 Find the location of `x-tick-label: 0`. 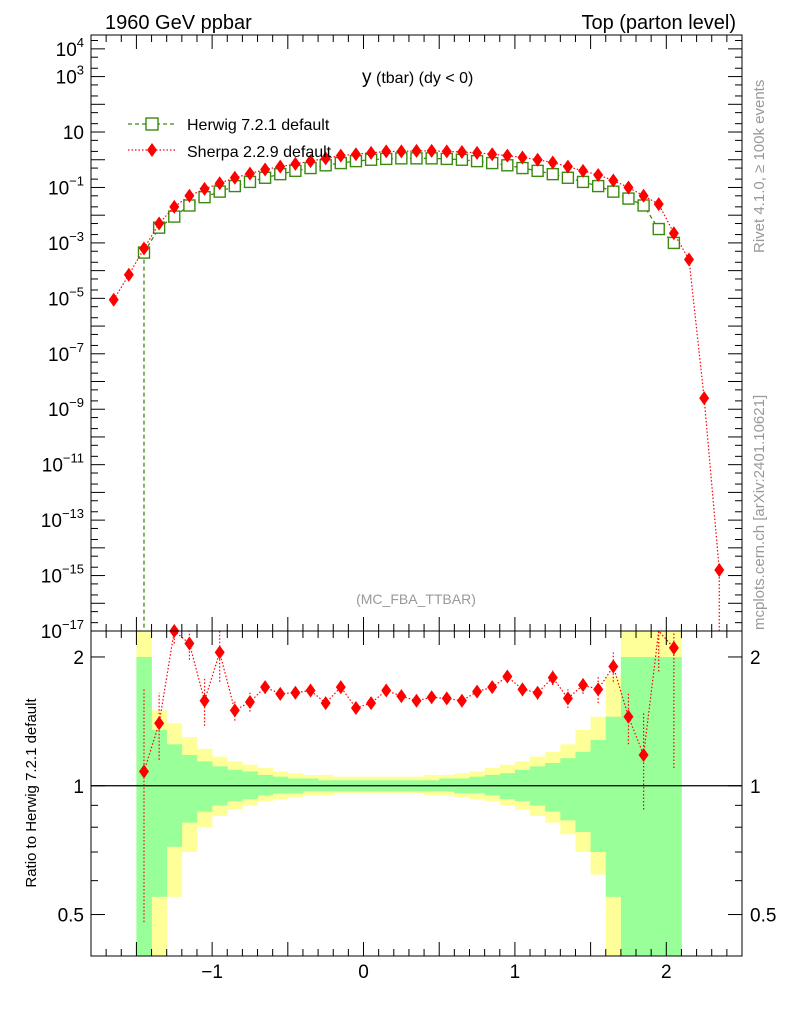

x-tick-label: 0 is located at coordinates (363, 972).